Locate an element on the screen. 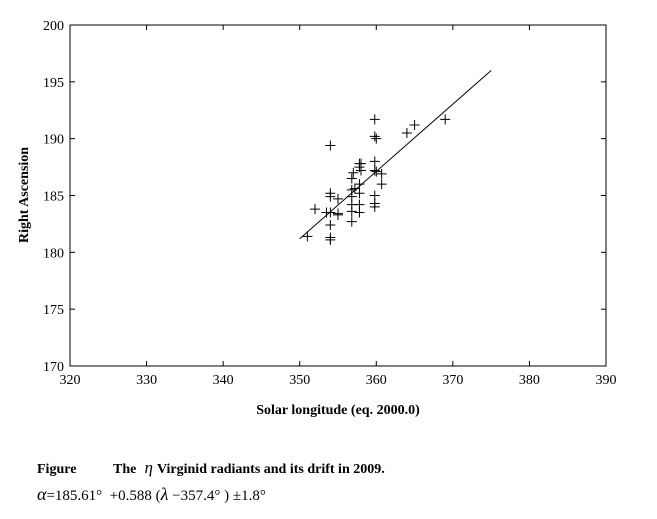  y-tick-label: 170 is located at coordinates (53, 367).